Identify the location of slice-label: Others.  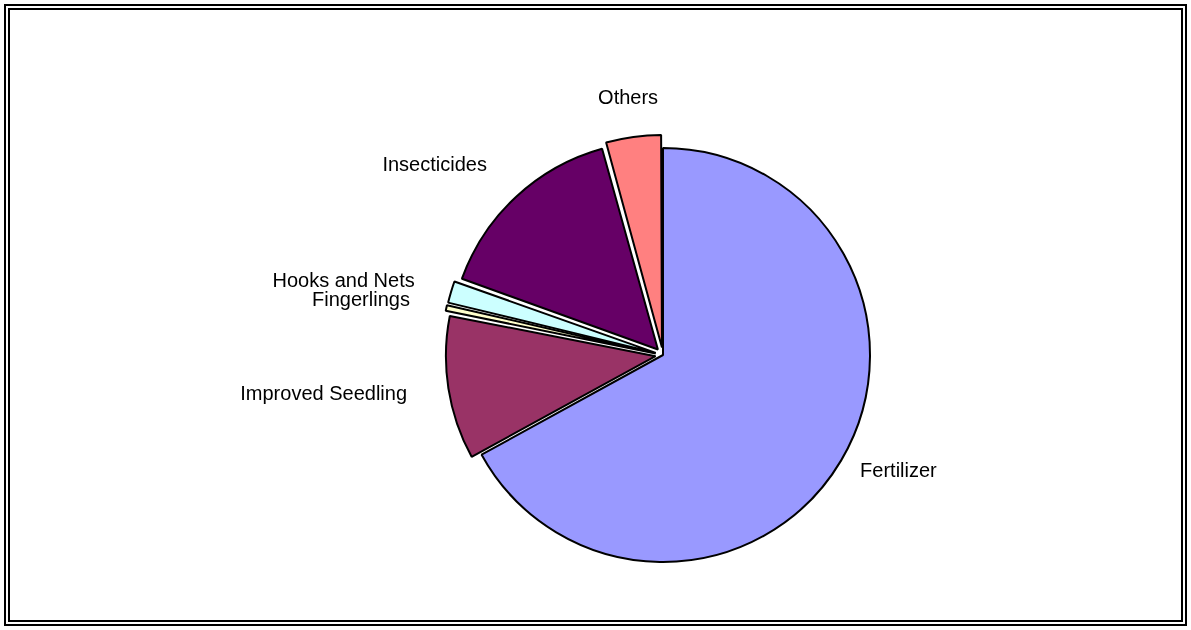
(628, 96).